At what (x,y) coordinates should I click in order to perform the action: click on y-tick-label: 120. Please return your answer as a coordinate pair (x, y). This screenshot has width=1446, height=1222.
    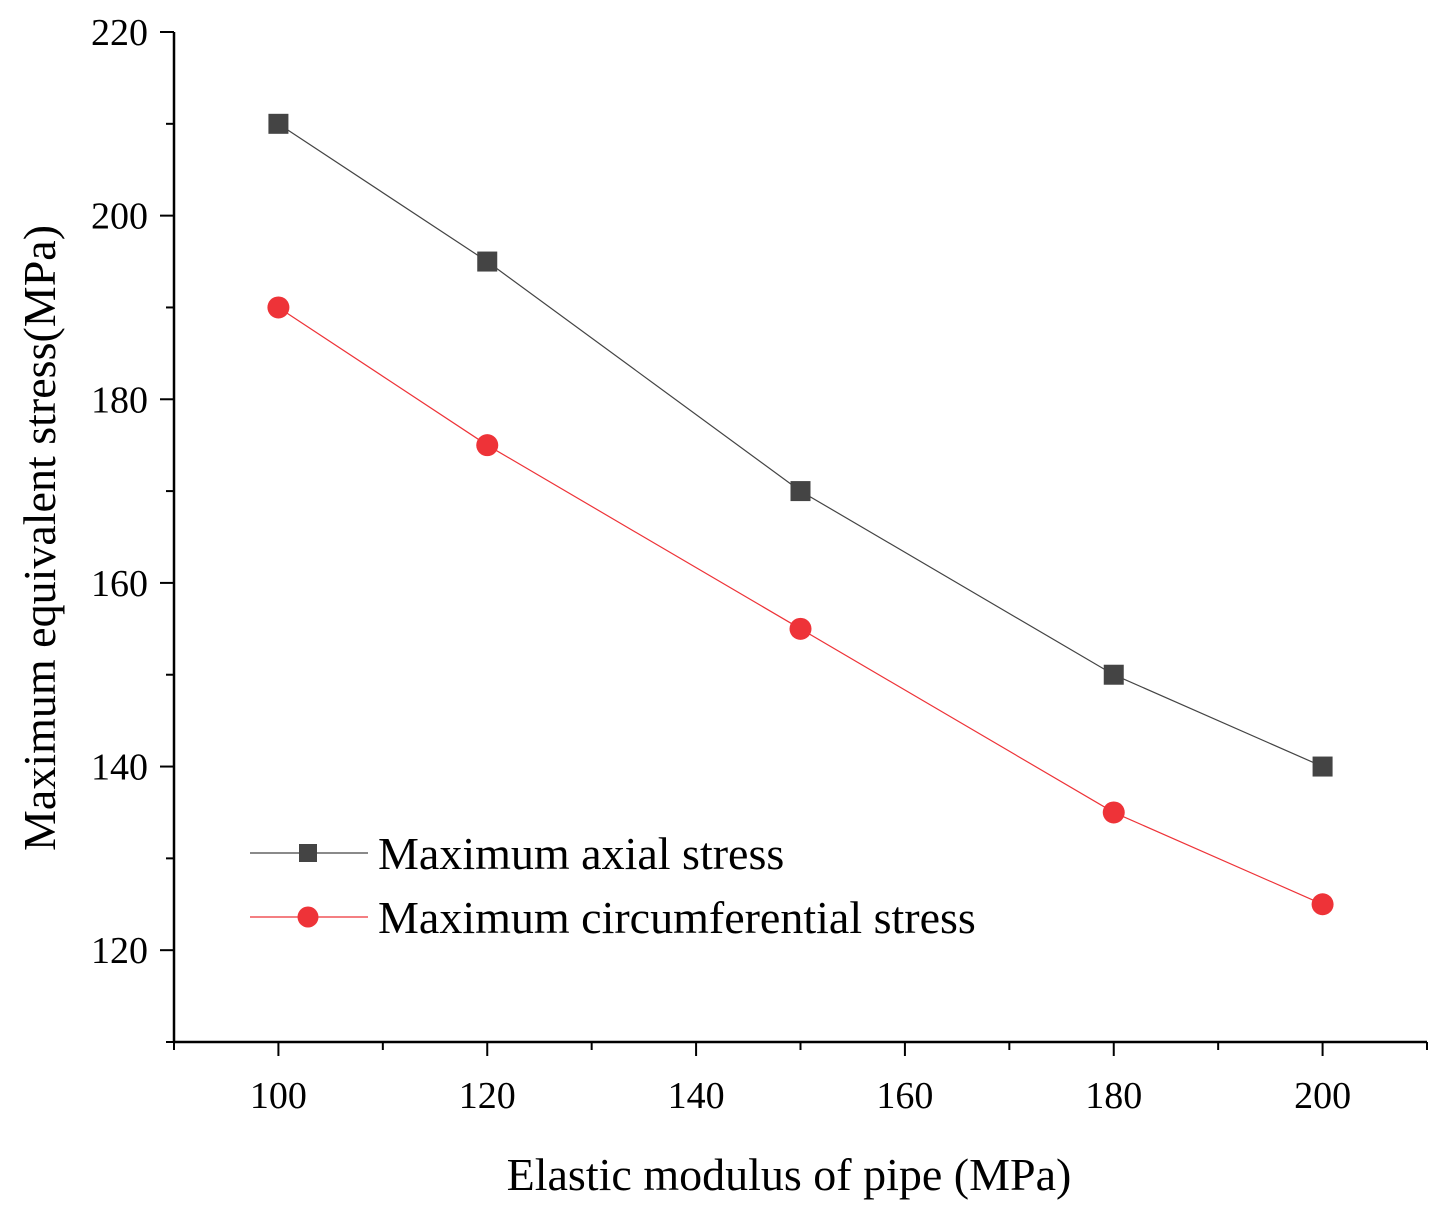
    Looking at the image, I should click on (119, 951).